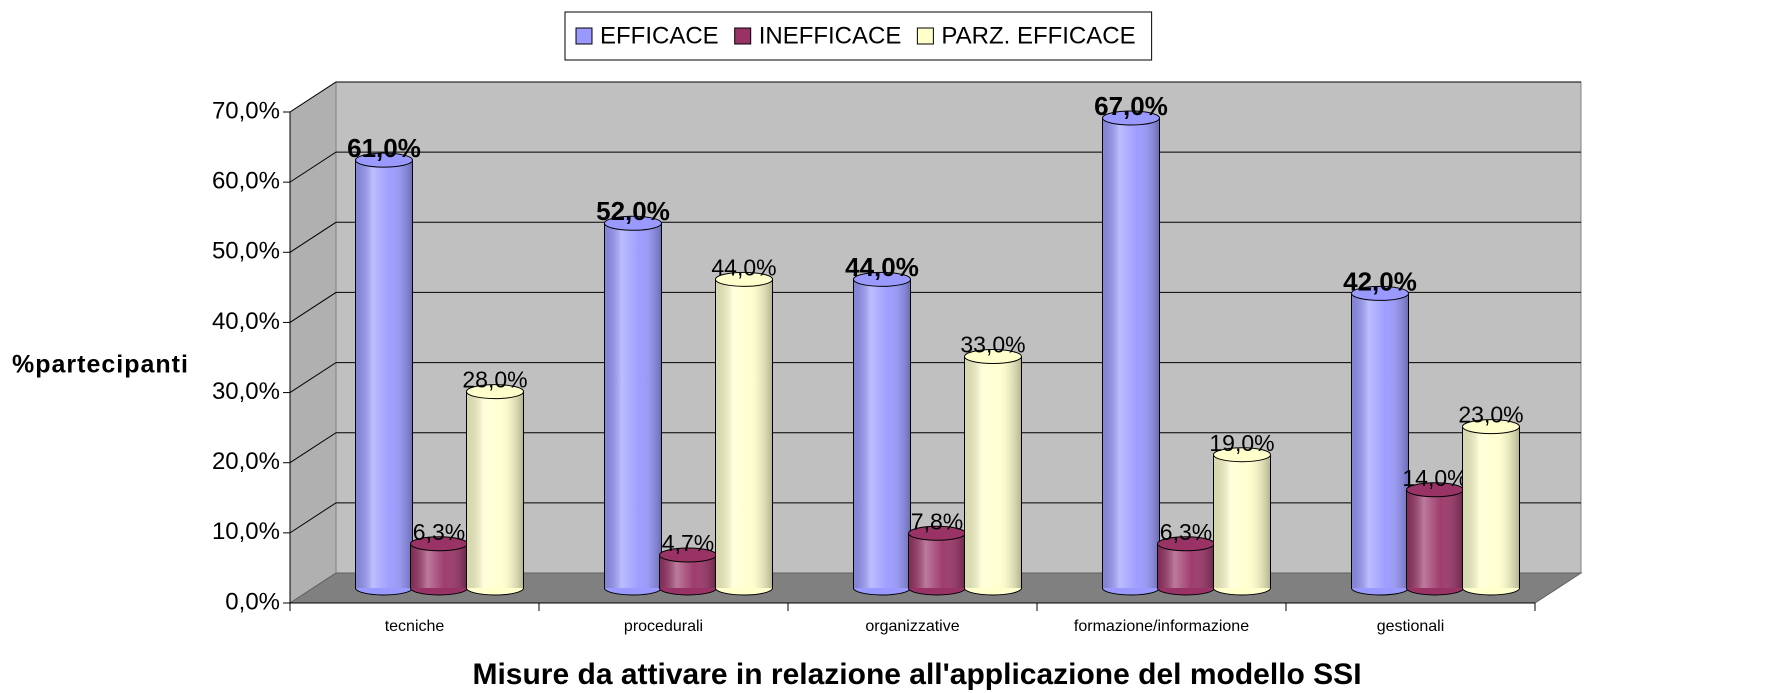 The height and width of the screenshot is (693, 1773). Describe the element at coordinates (1131, 106) in the screenshot. I see `value-label: 67,0%` at that location.